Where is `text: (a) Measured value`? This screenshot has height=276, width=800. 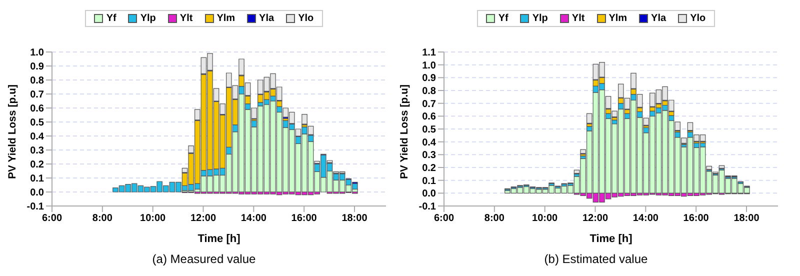 text: (a) Measured value is located at coordinates (204, 259).